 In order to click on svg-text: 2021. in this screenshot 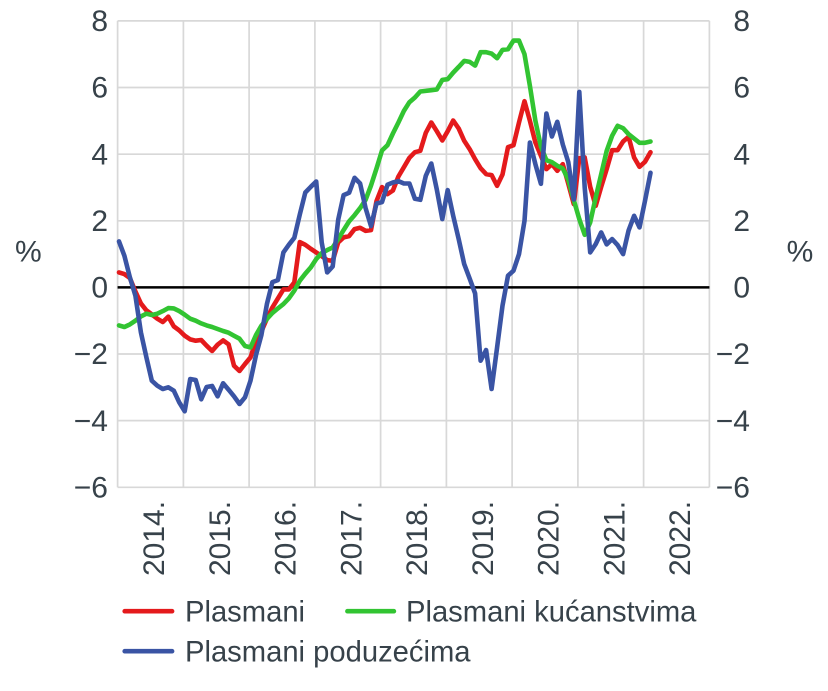, I will do `click(614, 538)`.